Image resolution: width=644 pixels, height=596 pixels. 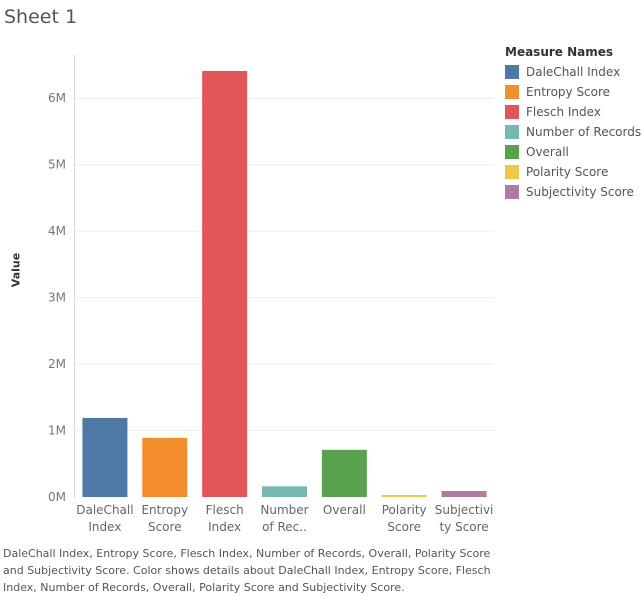 What do you see at coordinates (568, 92) in the screenshot?
I see `legend-label: Entropy Score` at bounding box center [568, 92].